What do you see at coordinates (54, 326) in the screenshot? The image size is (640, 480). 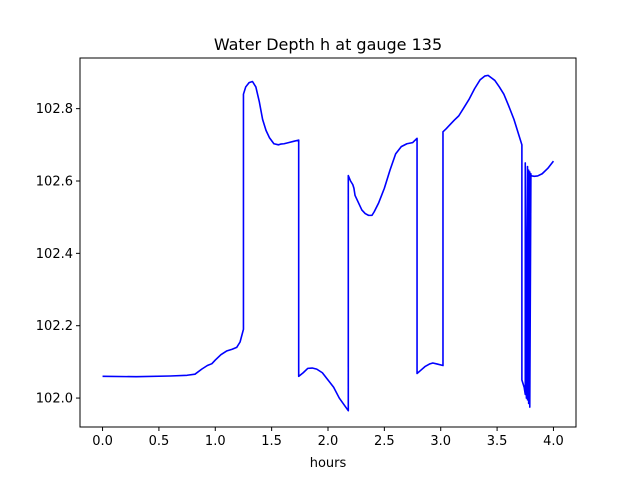 I see `y-tick-label: 102.2` at bounding box center [54, 326].